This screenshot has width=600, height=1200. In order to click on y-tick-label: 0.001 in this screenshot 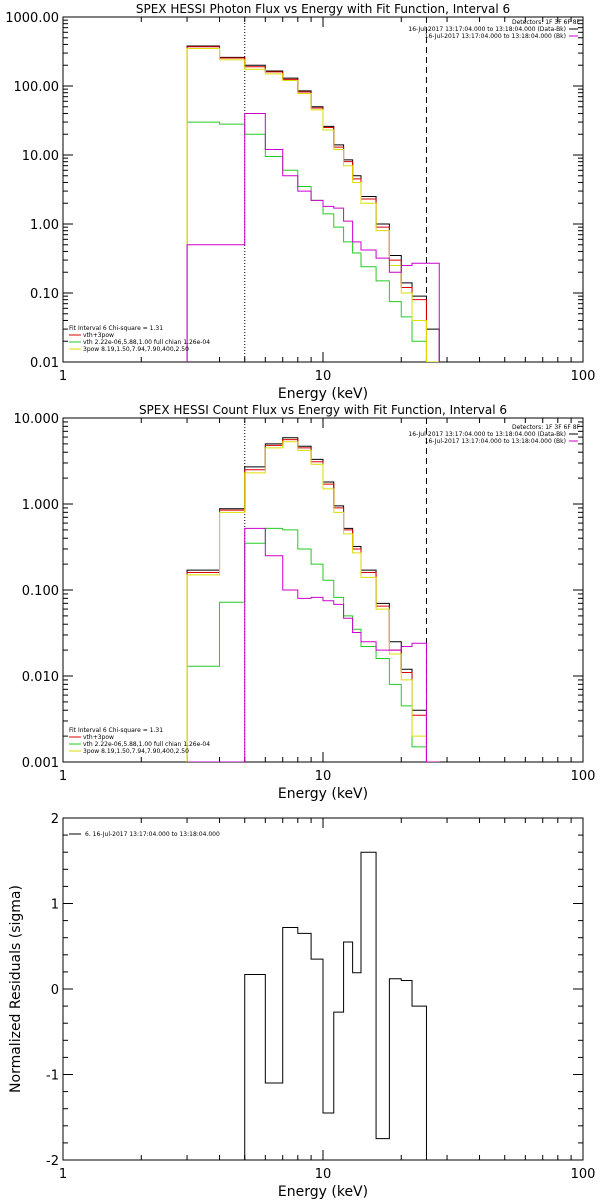, I will do `click(40, 763)`.